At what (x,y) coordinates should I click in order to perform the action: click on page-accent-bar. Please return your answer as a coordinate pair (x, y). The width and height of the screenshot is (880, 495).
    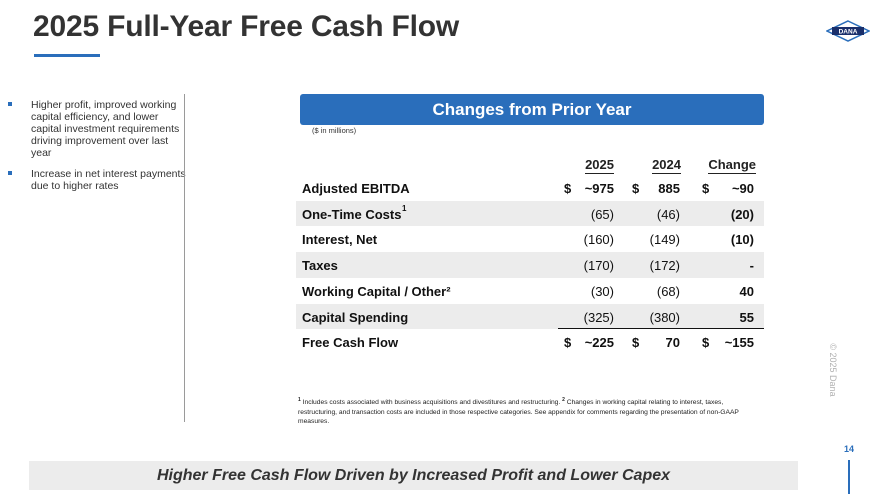
    Looking at the image, I should click on (849, 477).